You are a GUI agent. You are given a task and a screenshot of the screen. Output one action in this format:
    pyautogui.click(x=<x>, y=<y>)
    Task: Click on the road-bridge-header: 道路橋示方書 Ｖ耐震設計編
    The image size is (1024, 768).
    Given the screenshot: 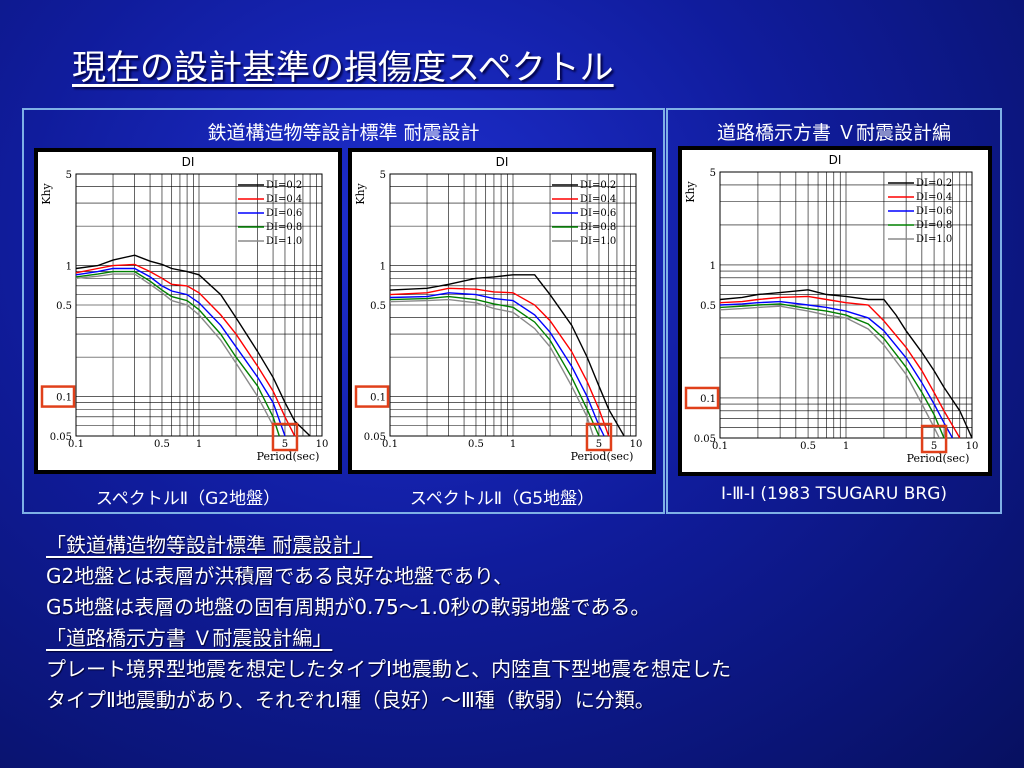 What is the action you would take?
    pyautogui.click(x=834, y=133)
    